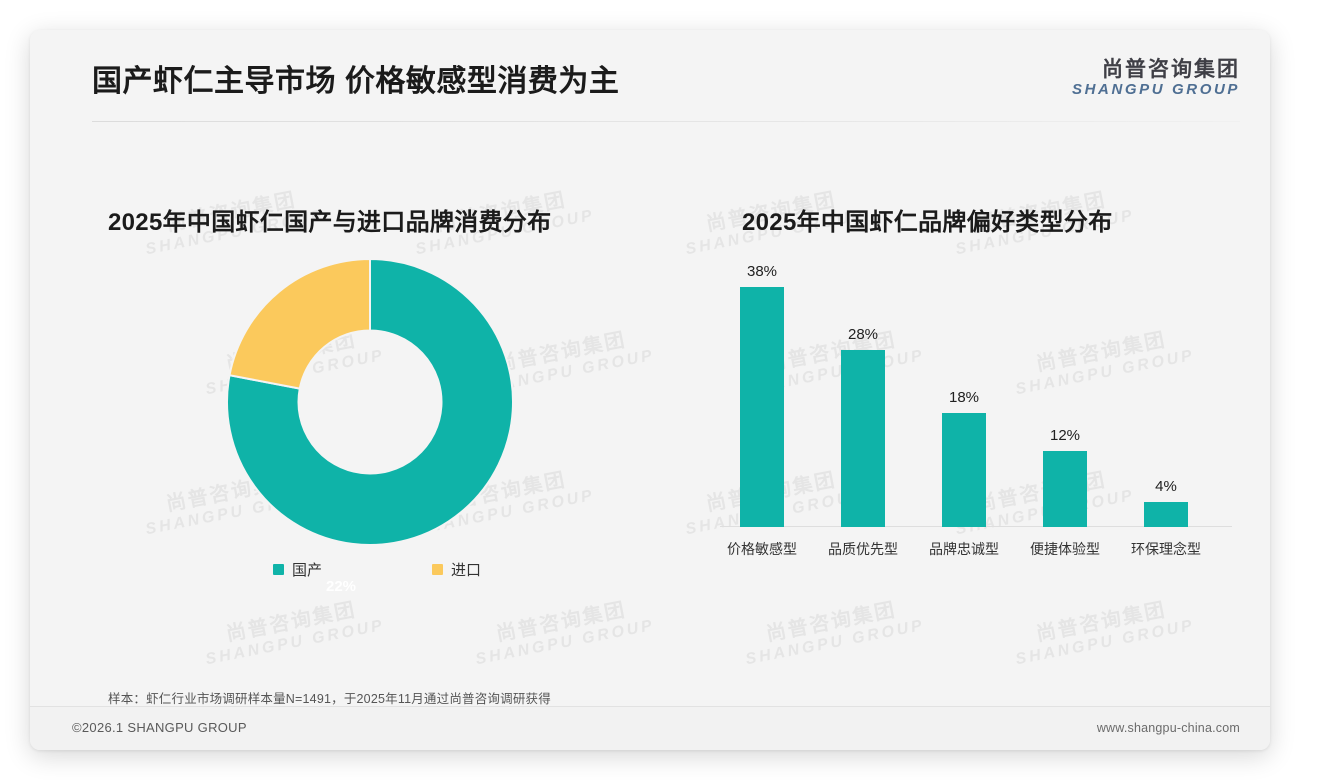 The height and width of the screenshot is (780, 1340). Describe the element at coordinates (1065, 436) in the screenshot. I see `bar-value-label: 12%` at that location.